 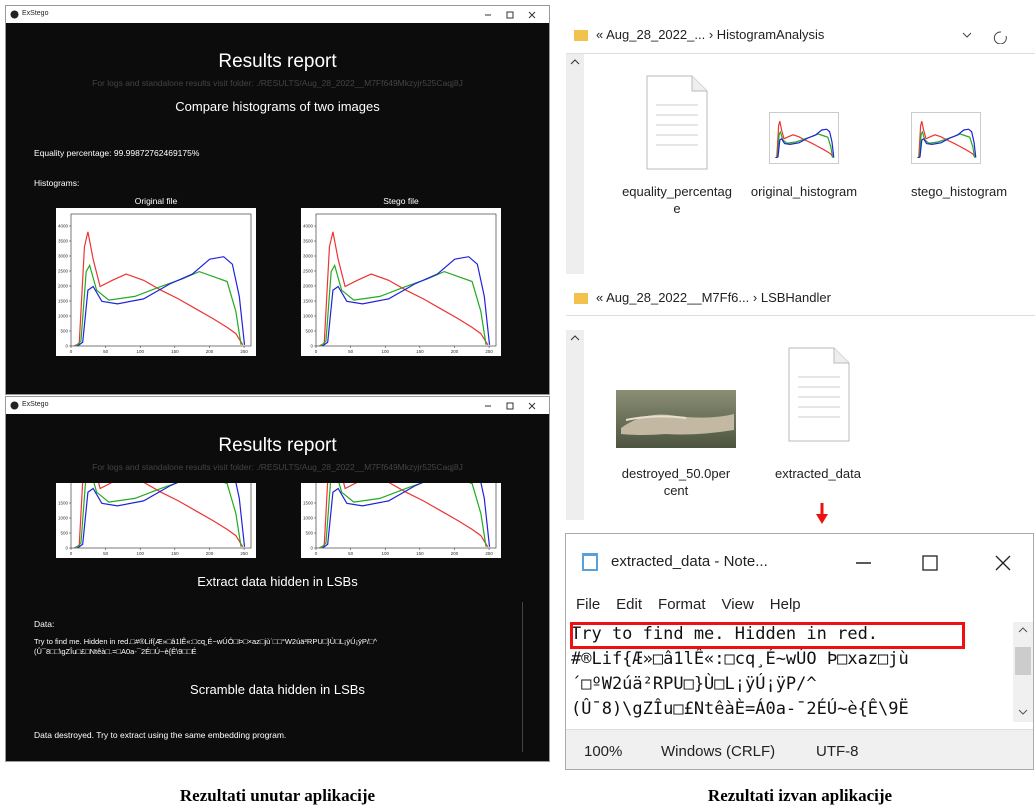 What do you see at coordinates (351, 553) in the screenshot?
I see `x-tick-label: 50` at bounding box center [351, 553].